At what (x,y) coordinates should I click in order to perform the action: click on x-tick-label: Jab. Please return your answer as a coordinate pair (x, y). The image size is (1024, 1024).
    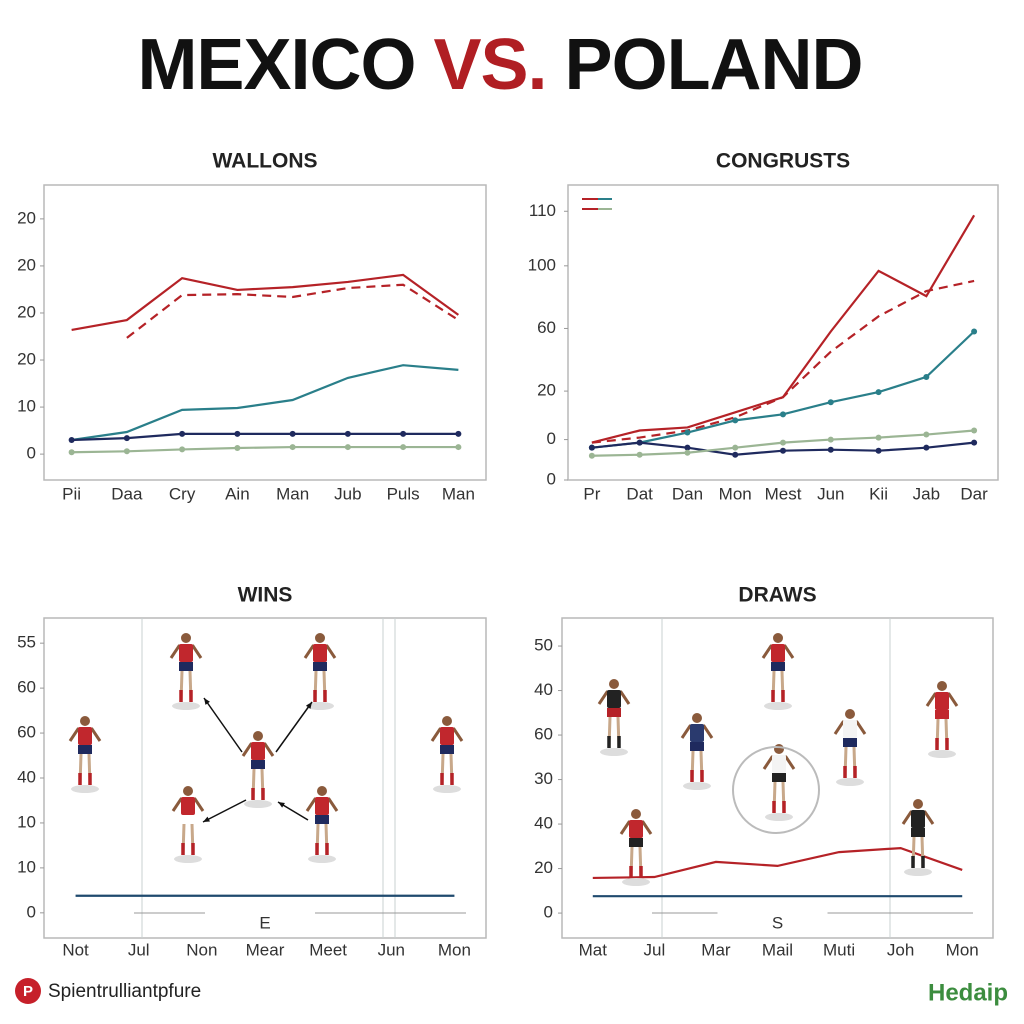
    Looking at the image, I should click on (926, 493).